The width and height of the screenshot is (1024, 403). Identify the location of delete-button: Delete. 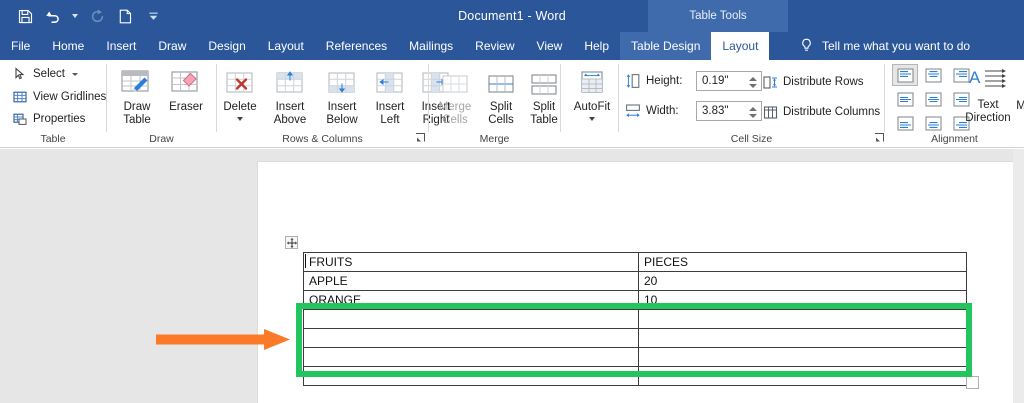
(240, 94).